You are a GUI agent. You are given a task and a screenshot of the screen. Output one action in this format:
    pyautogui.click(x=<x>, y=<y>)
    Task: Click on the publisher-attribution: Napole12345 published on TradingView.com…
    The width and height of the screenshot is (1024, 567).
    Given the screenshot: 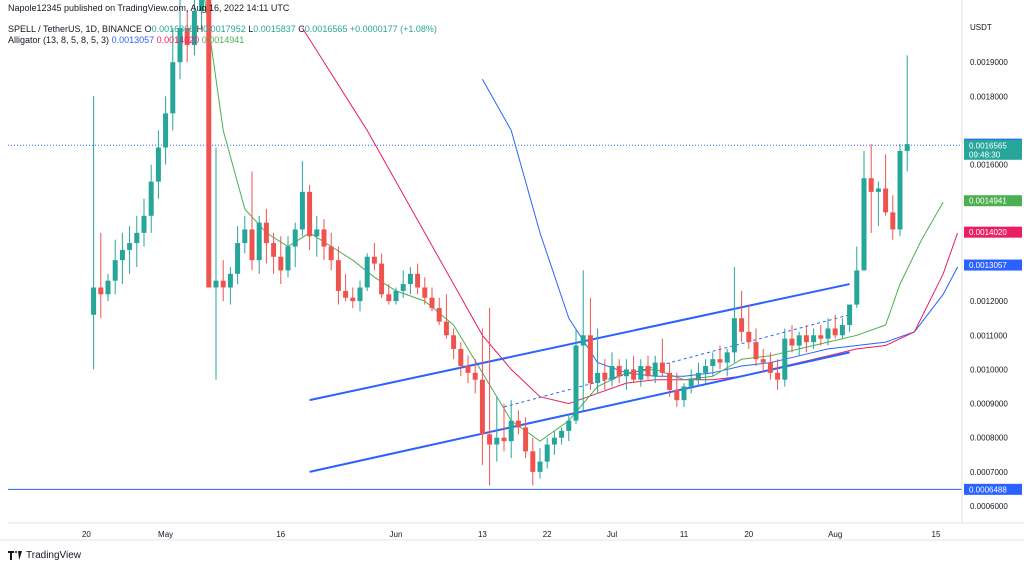 What is the action you would take?
    pyautogui.click(x=149, y=8)
    